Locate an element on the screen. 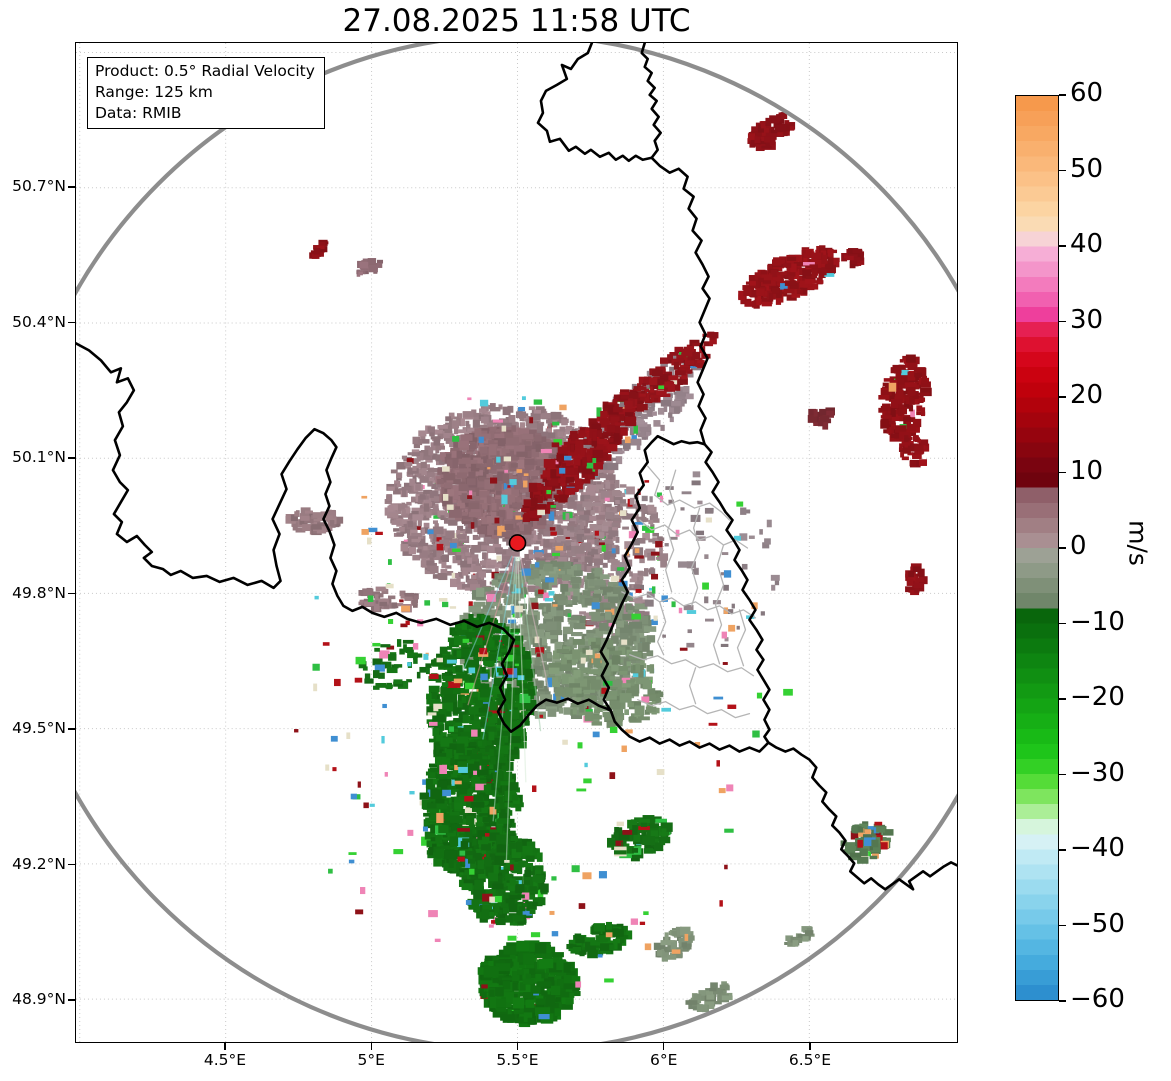 Image resolution: width=1171 pixels, height=1081 pixels. colorbar-tick-label: 50 is located at coordinates (1087, 168).